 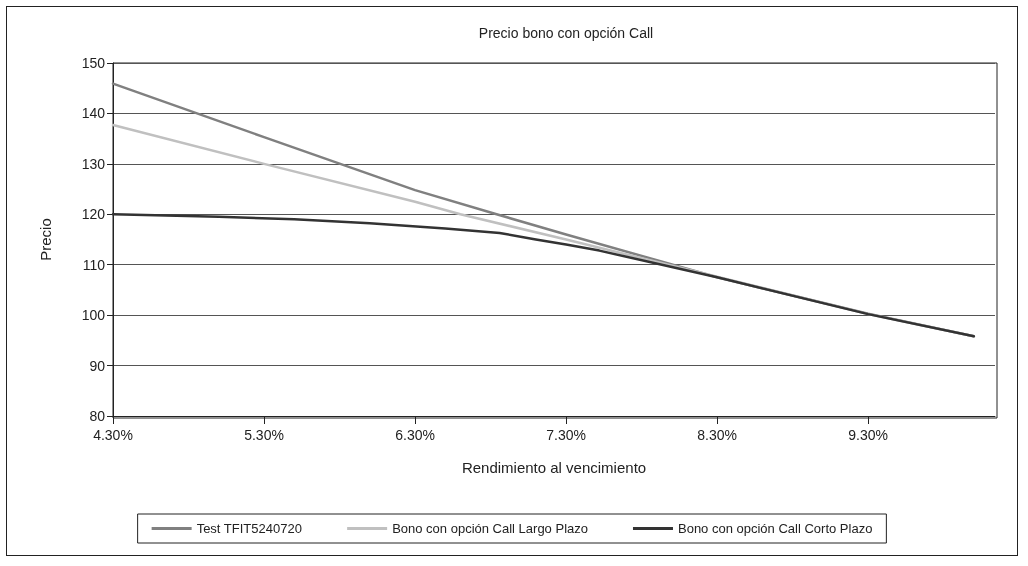 I want to click on y-tick-label: 140, so click(x=93, y=113).